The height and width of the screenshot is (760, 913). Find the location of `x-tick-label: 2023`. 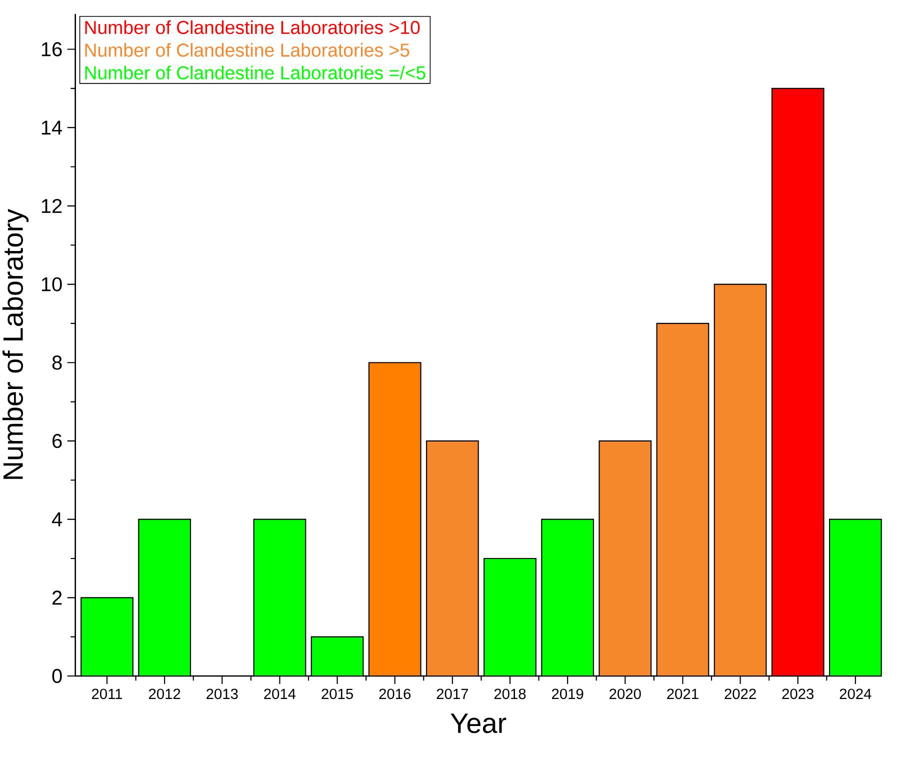

x-tick-label: 2023 is located at coordinates (798, 694).